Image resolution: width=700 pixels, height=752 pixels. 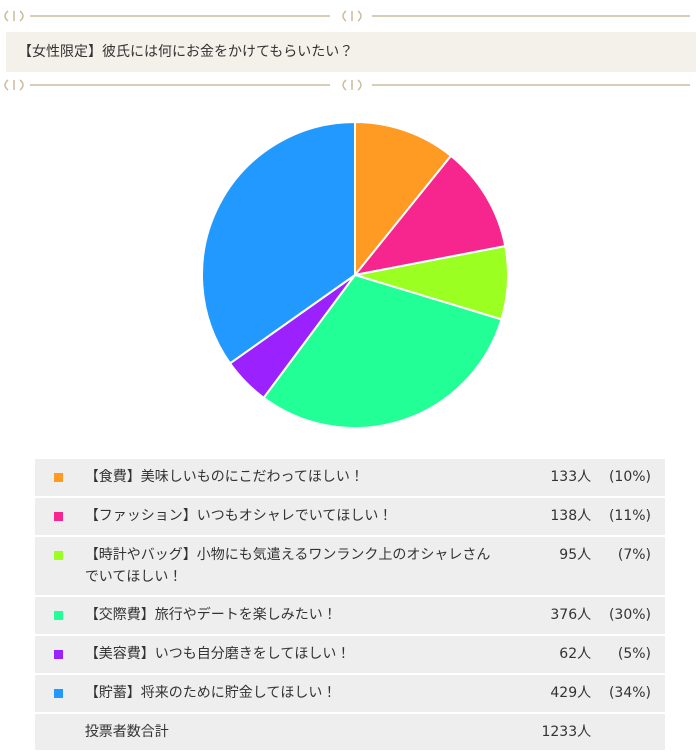 What do you see at coordinates (628, 477) in the screenshot?
I see `vote-percent: (10%)` at bounding box center [628, 477].